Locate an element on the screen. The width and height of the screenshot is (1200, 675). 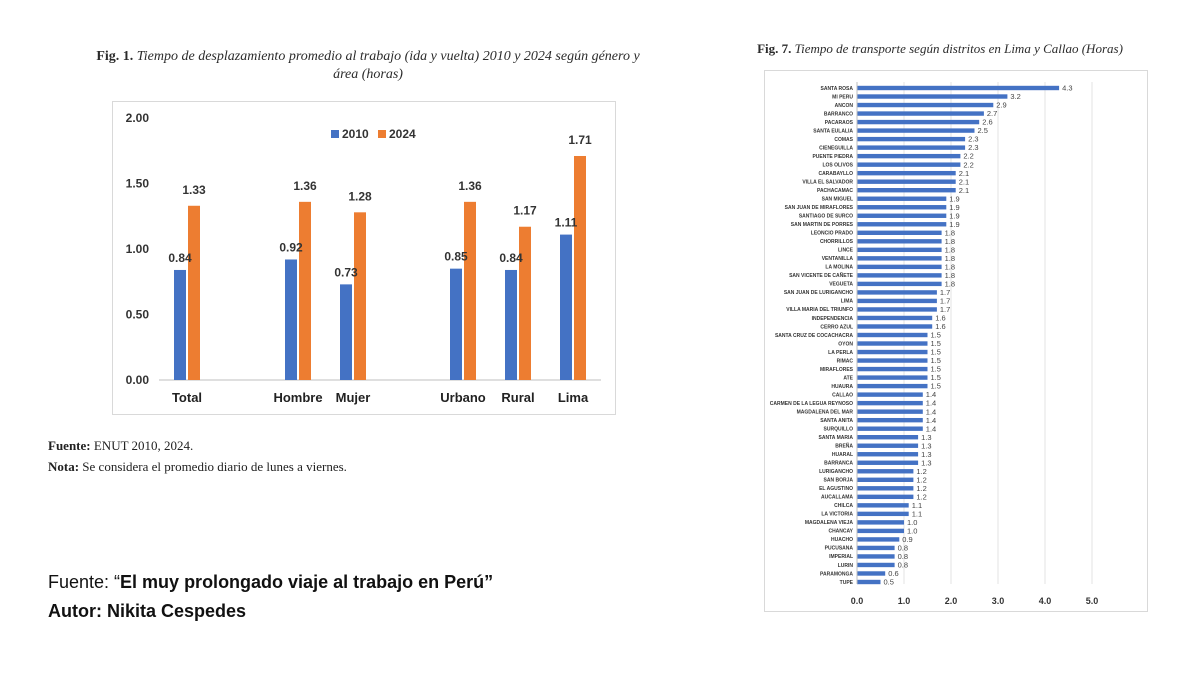
fig7-value-label: 4.3 is located at coordinates (1067, 88).